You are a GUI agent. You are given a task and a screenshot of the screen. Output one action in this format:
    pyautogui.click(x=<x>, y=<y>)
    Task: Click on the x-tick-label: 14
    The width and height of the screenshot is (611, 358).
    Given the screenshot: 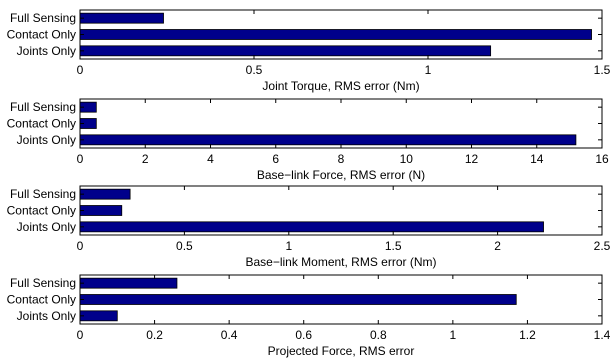 What is the action you would take?
    pyautogui.click(x=537, y=159)
    